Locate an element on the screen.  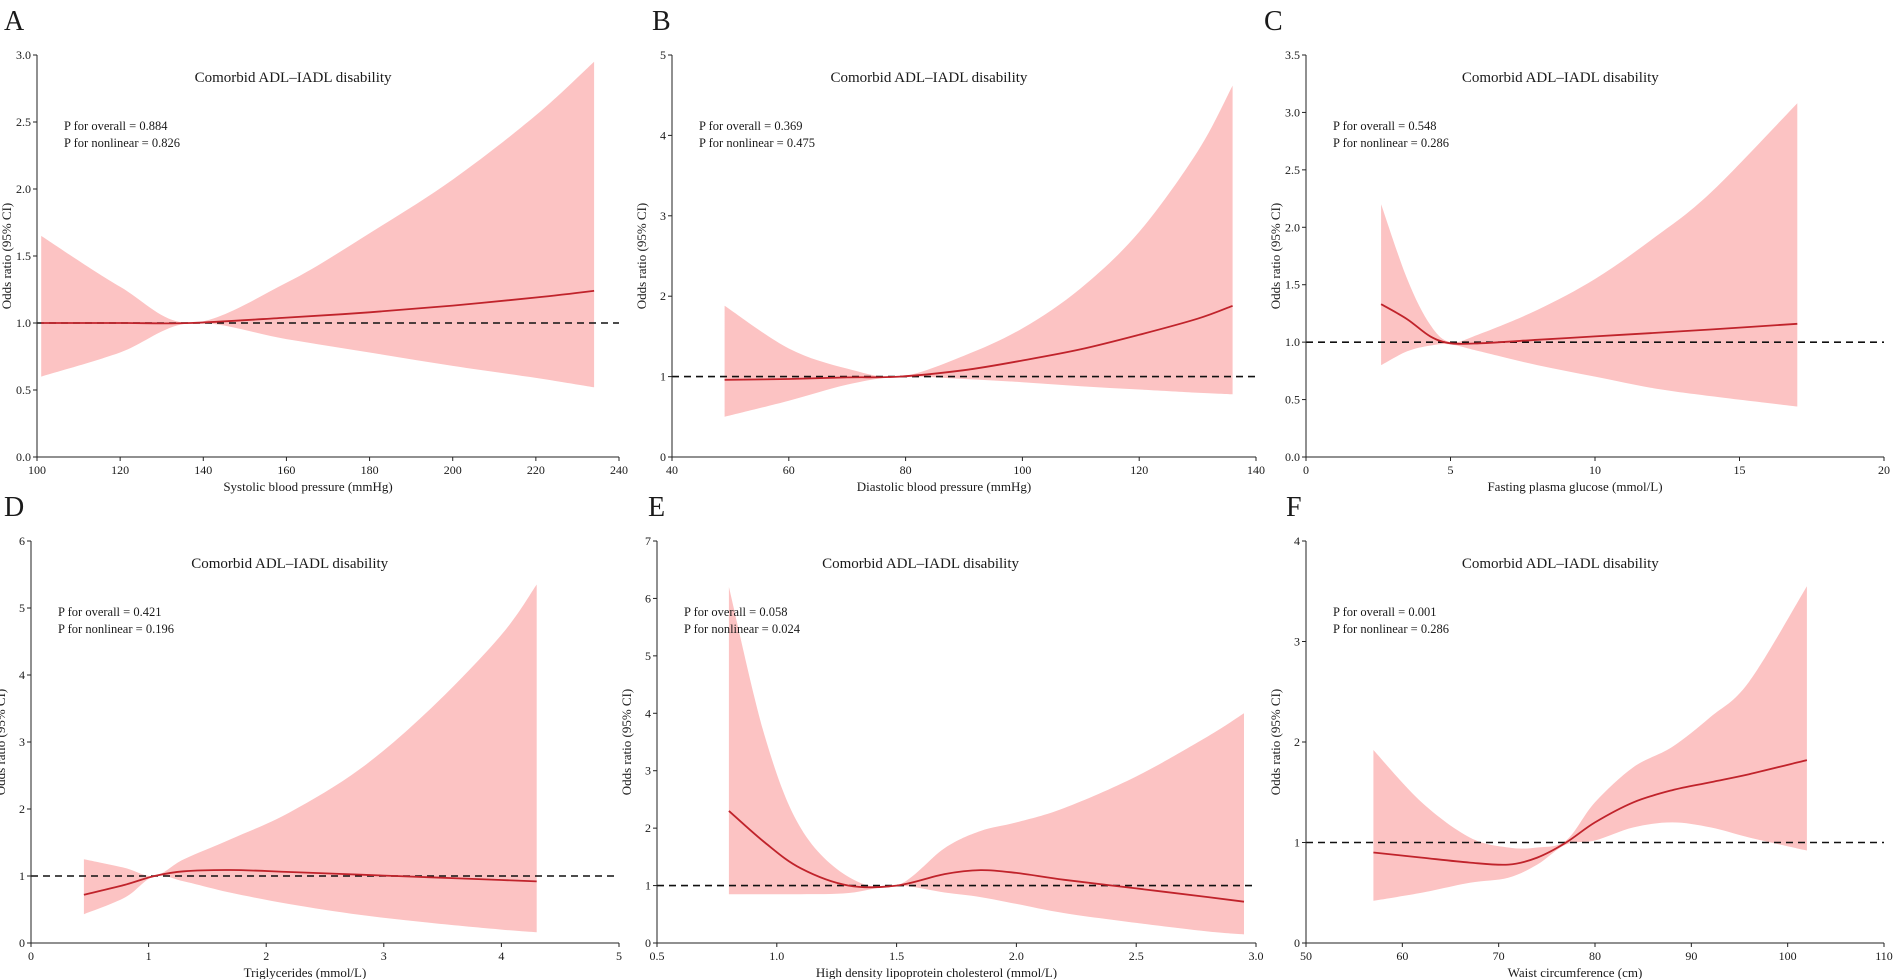
panel-e-x-tick-label: 0.5 is located at coordinates (657, 956).